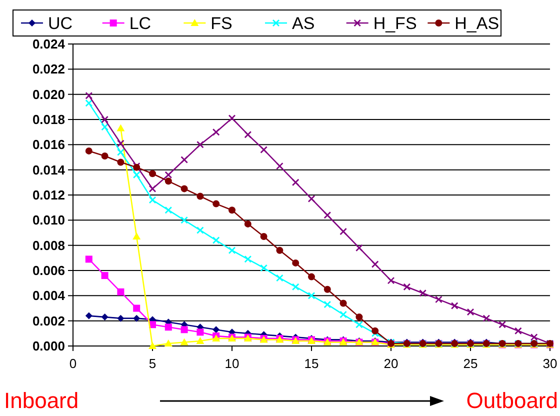 This screenshot has height=416, width=560. I want to click on legend-label: AS, so click(303, 23).